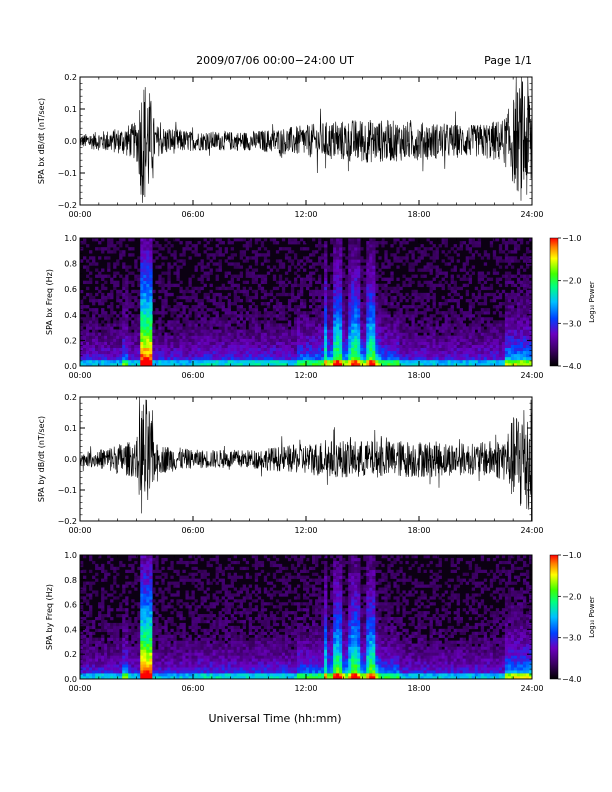  I want to click on x-tick-label: 00:00, so click(79, 214).